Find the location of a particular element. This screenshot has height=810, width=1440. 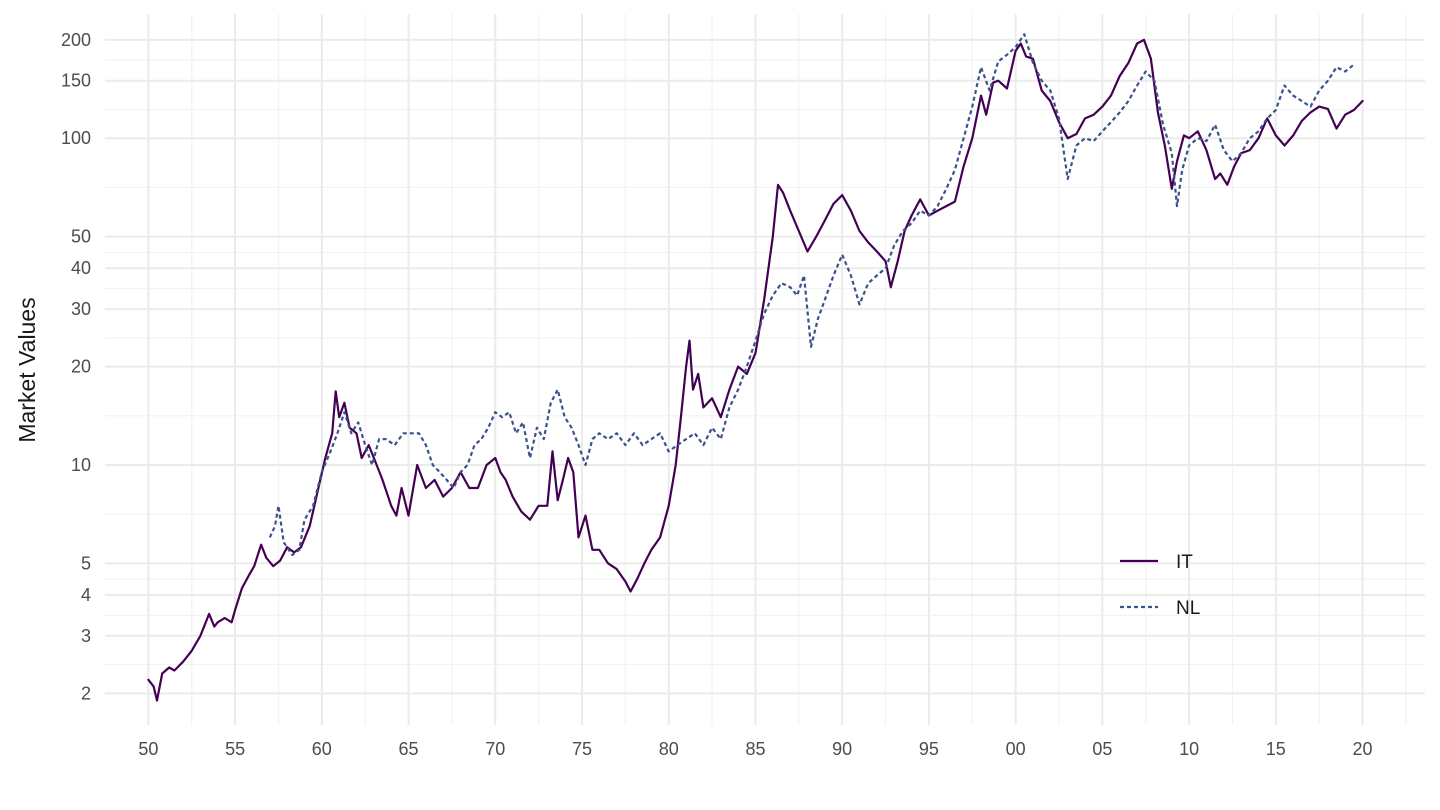

y-tick-label: 150 is located at coordinates (76, 81).